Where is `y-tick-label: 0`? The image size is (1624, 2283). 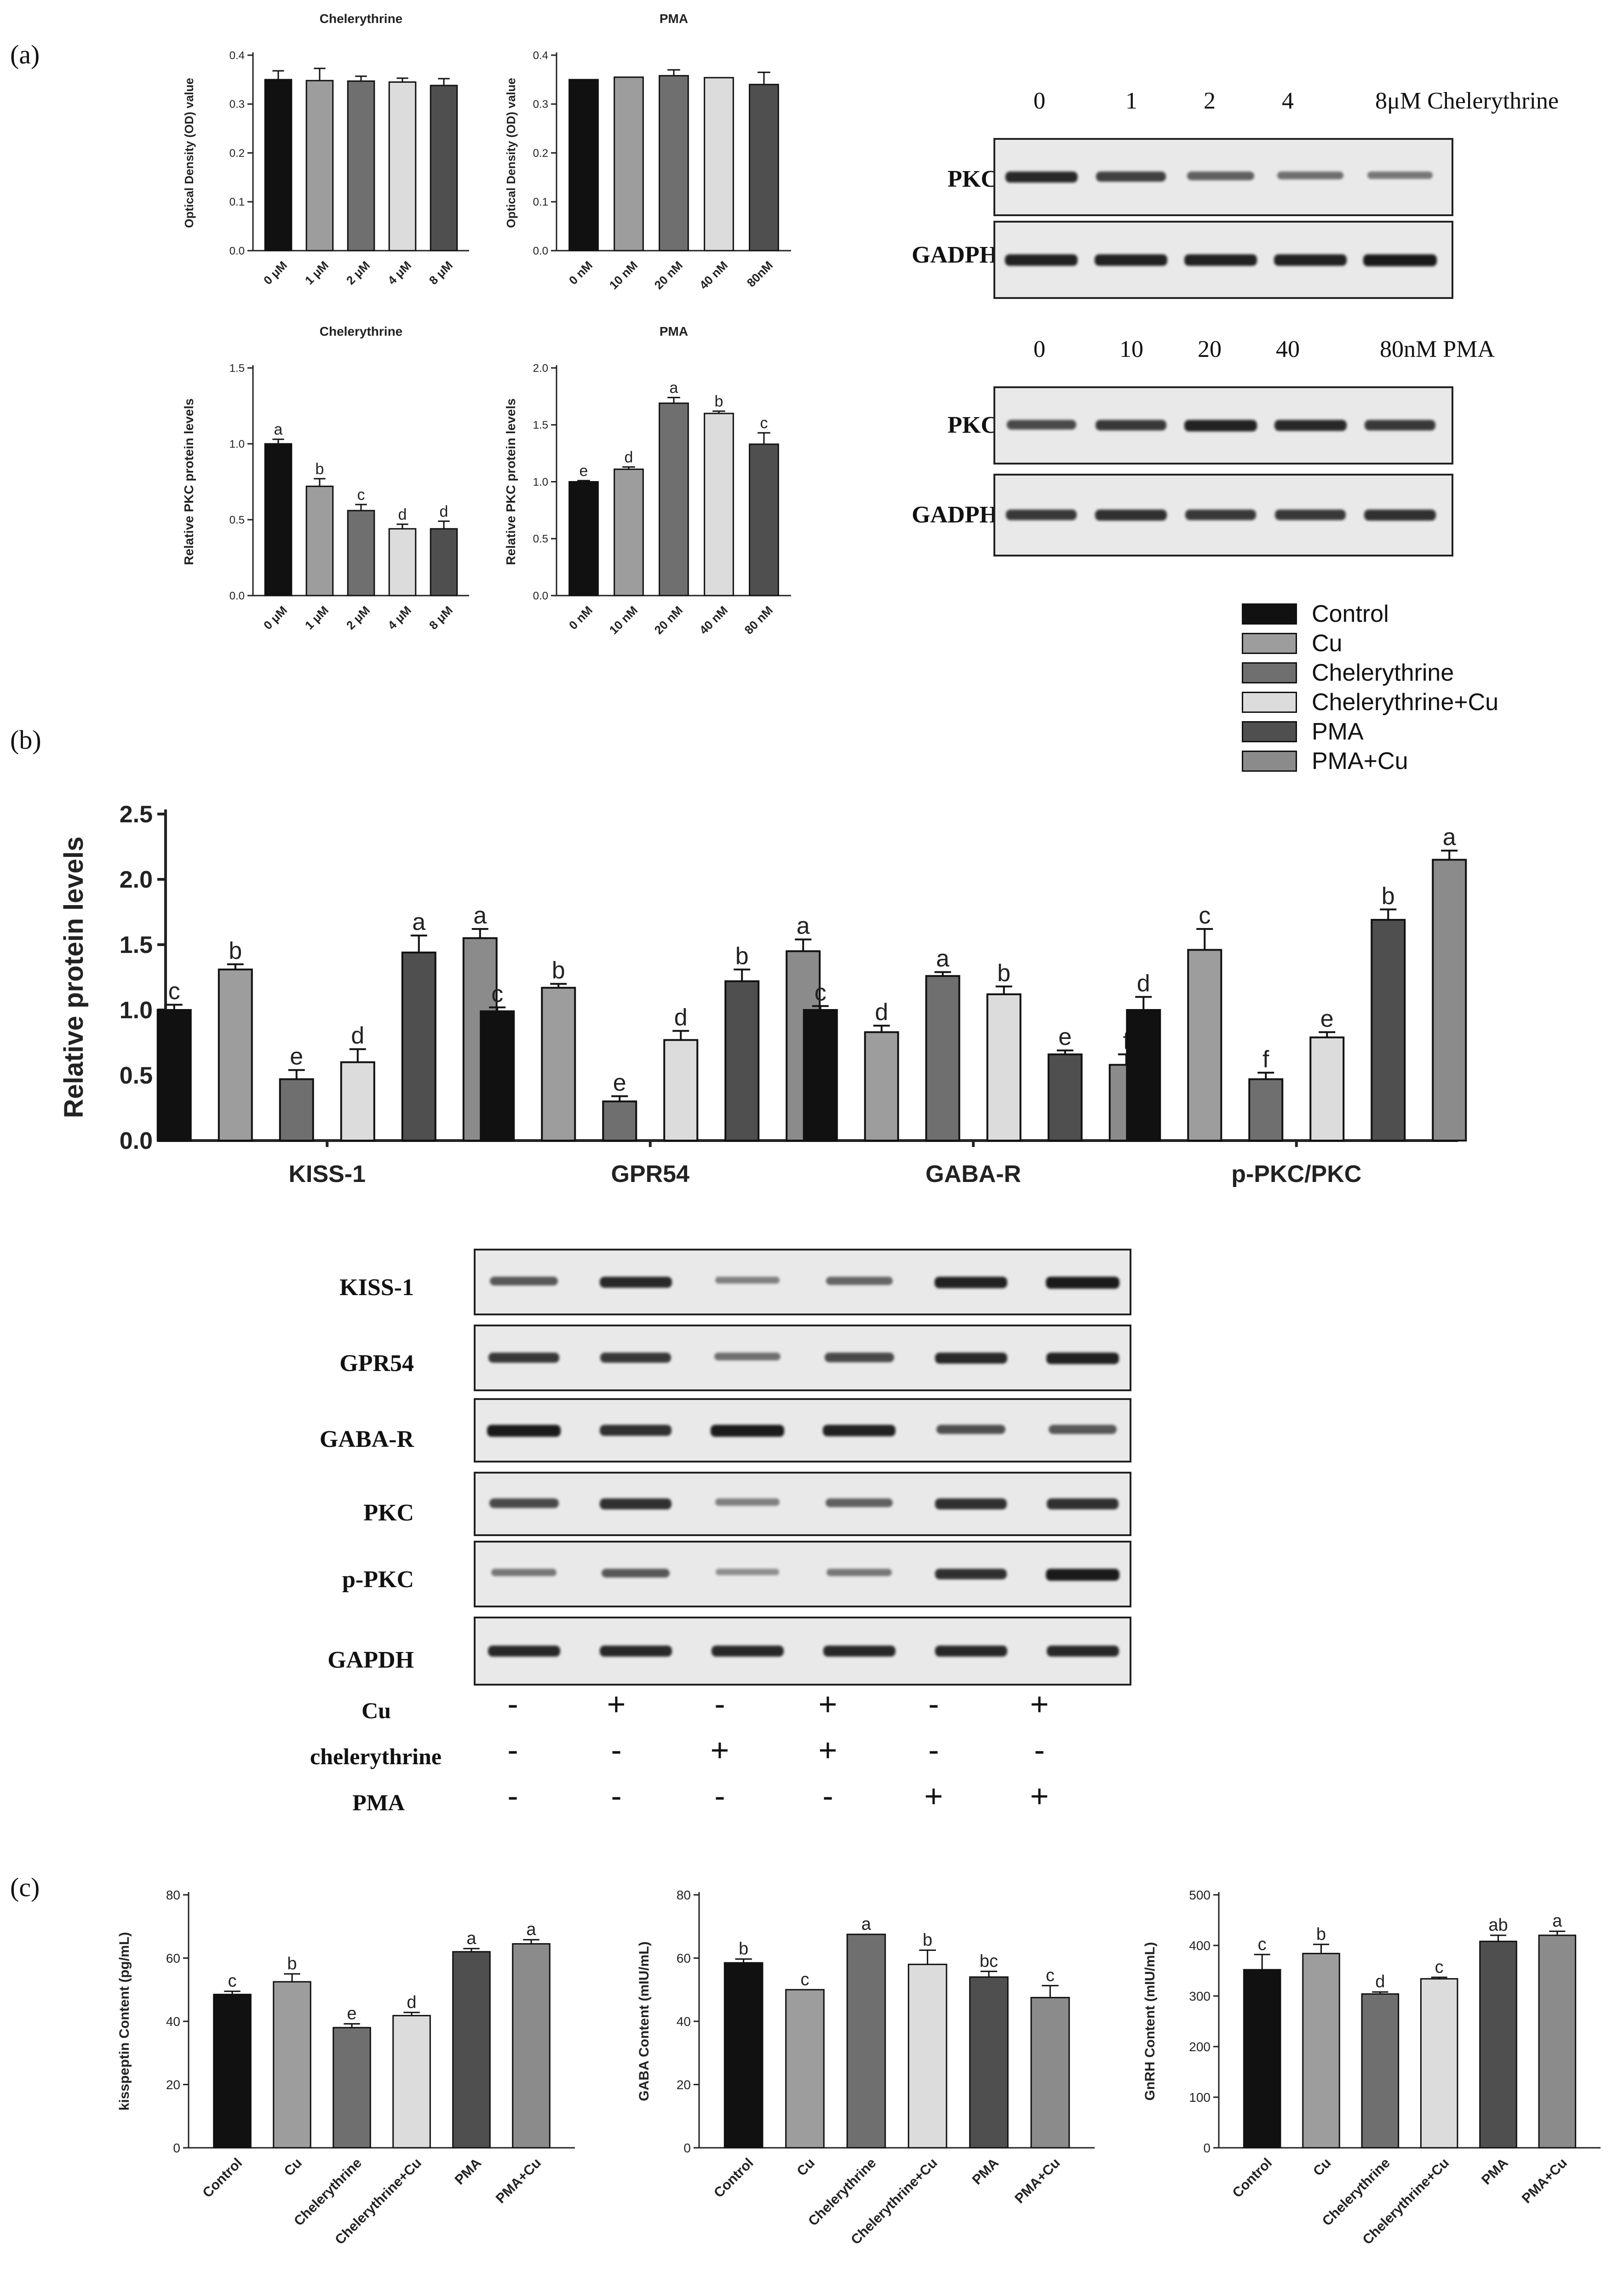
y-tick-label: 0 is located at coordinates (687, 2148).